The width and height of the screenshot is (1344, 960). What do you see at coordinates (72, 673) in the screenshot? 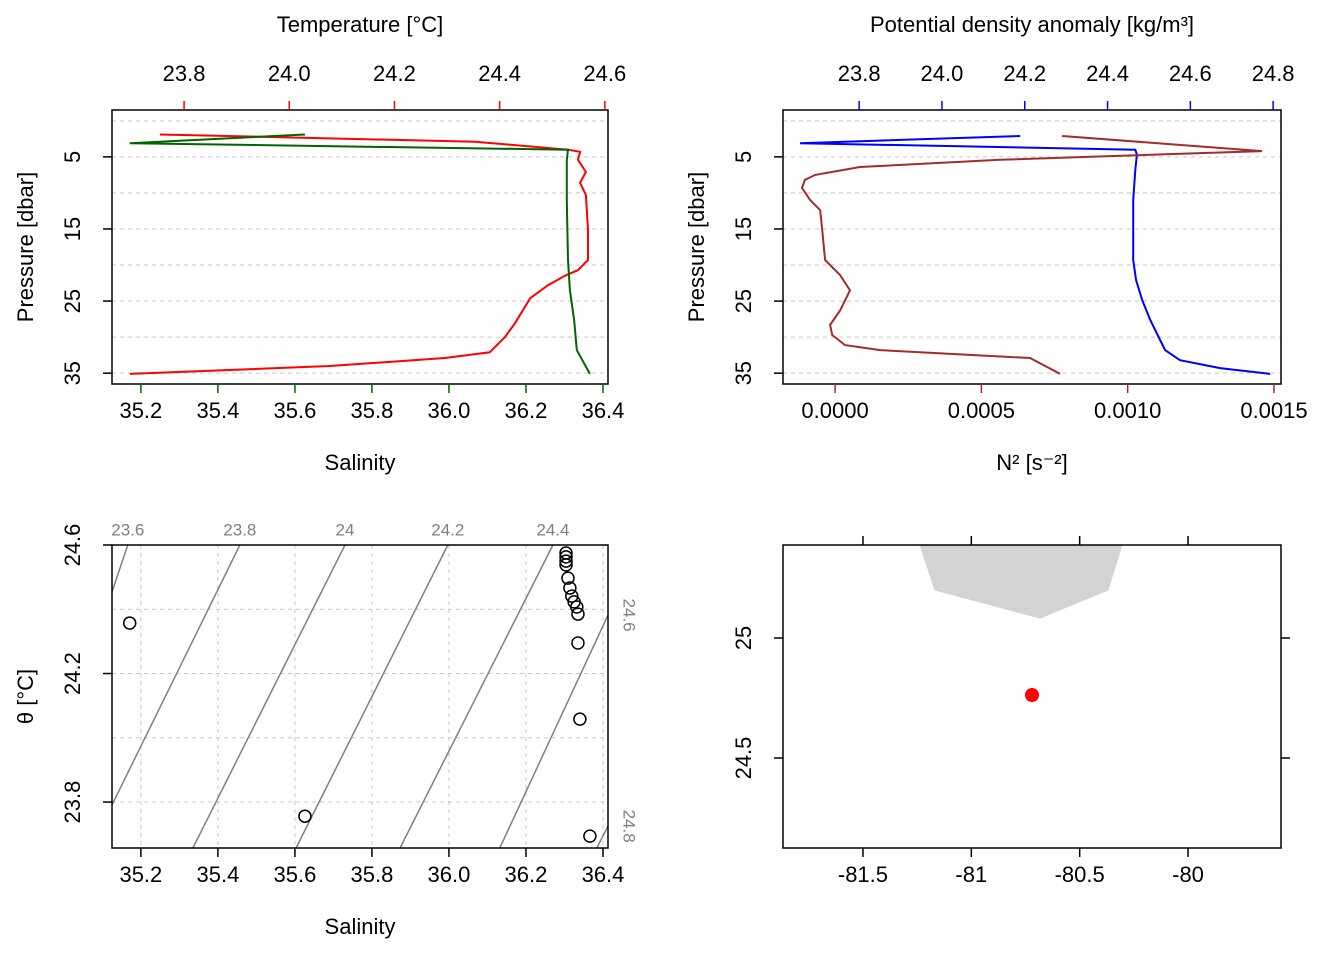
I see `y-tick-label: 24.2` at bounding box center [72, 673].